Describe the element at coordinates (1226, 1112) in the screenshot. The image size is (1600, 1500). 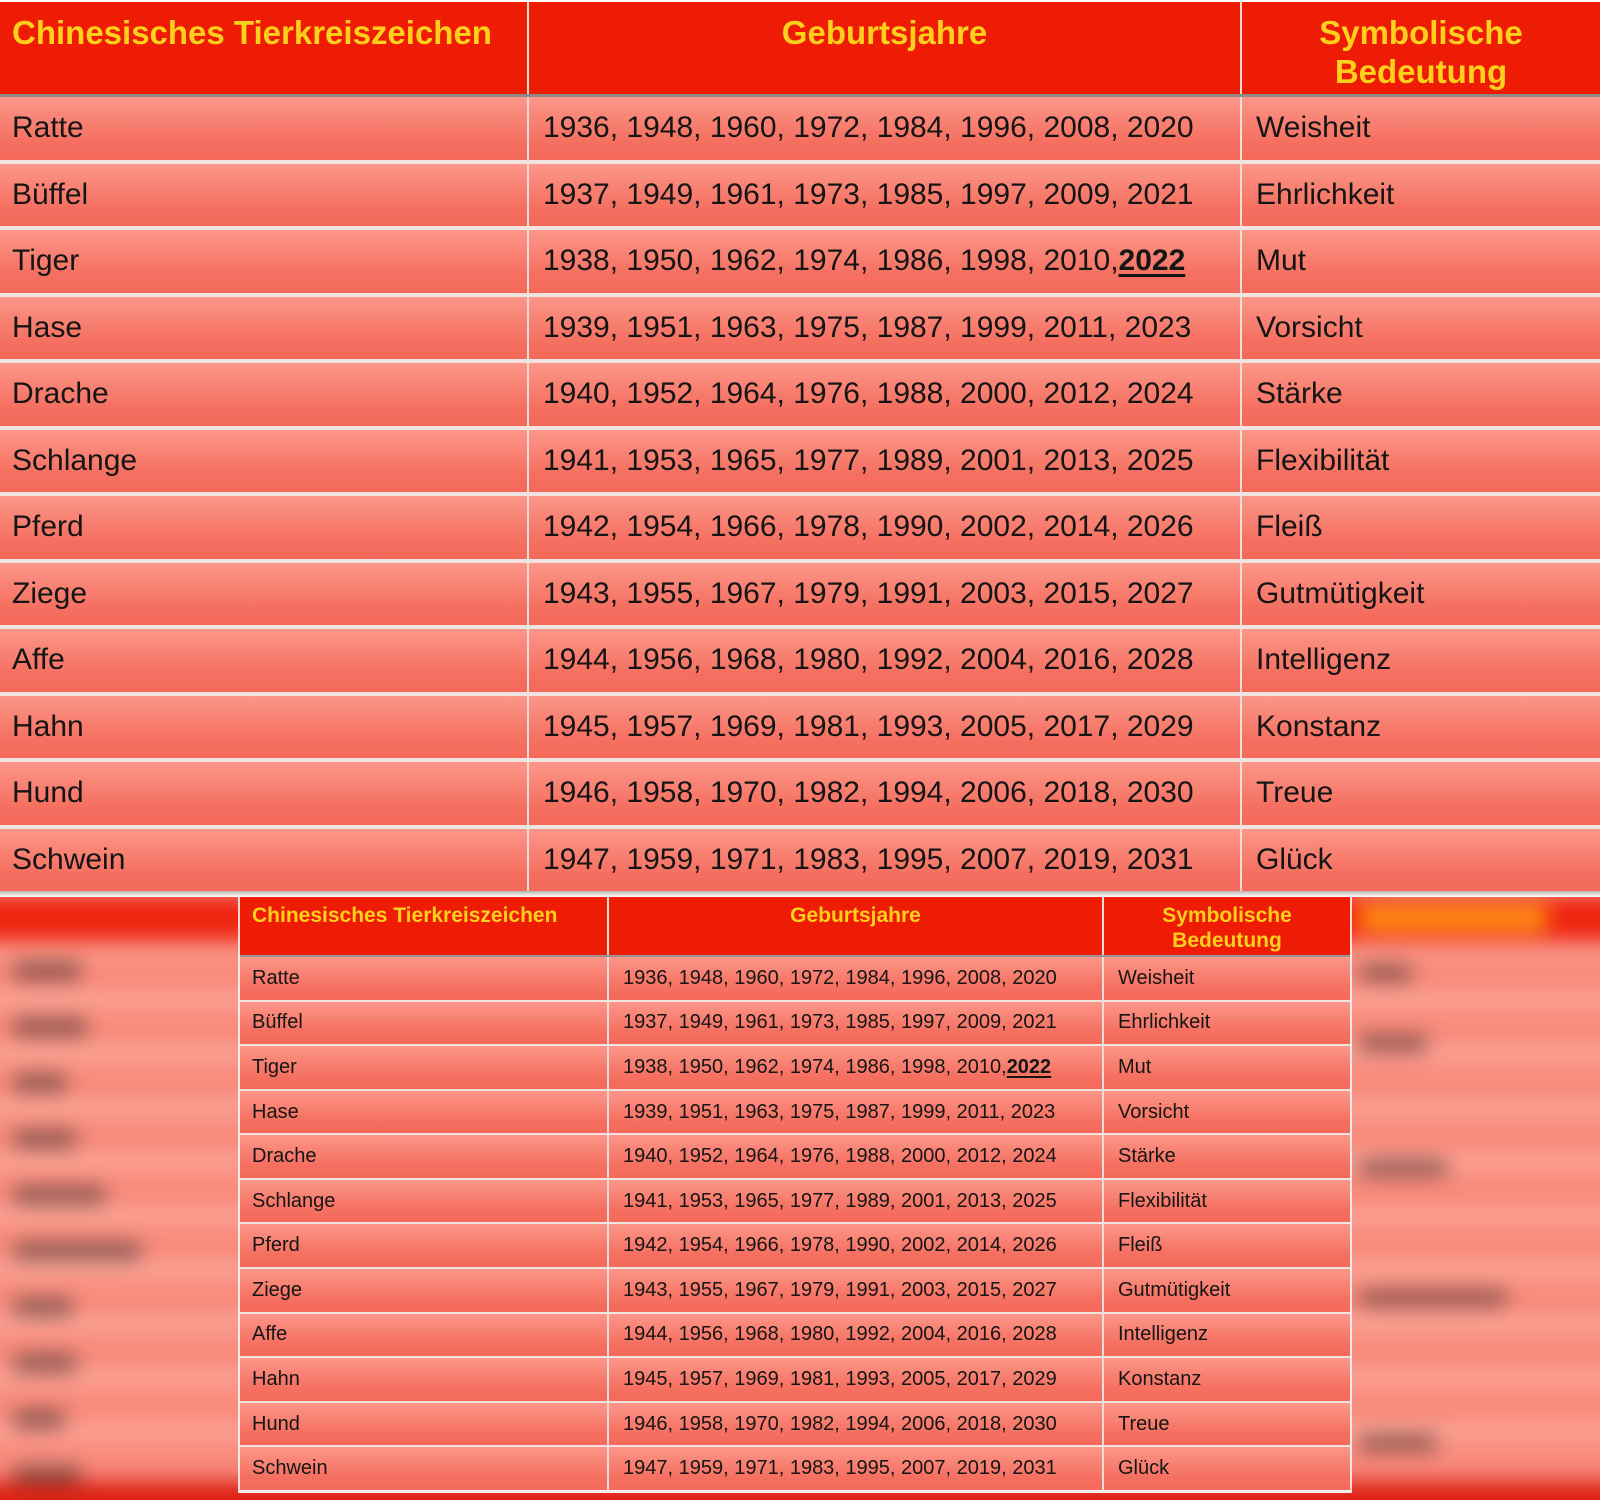
I see `meaning-cell: Vorsicht` at that location.